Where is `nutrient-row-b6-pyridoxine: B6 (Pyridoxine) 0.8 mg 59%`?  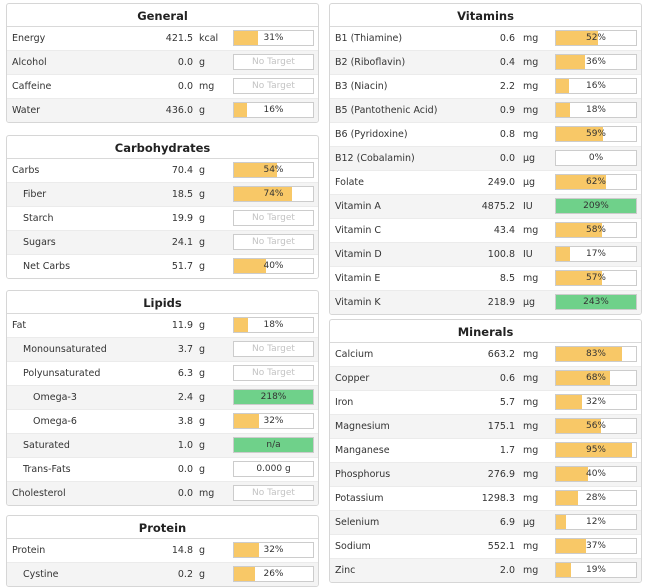 nutrient-row-b6-pyridoxine: B6 (Pyridoxine) 0.8 mg 59% is located at coordinates (485, 135).